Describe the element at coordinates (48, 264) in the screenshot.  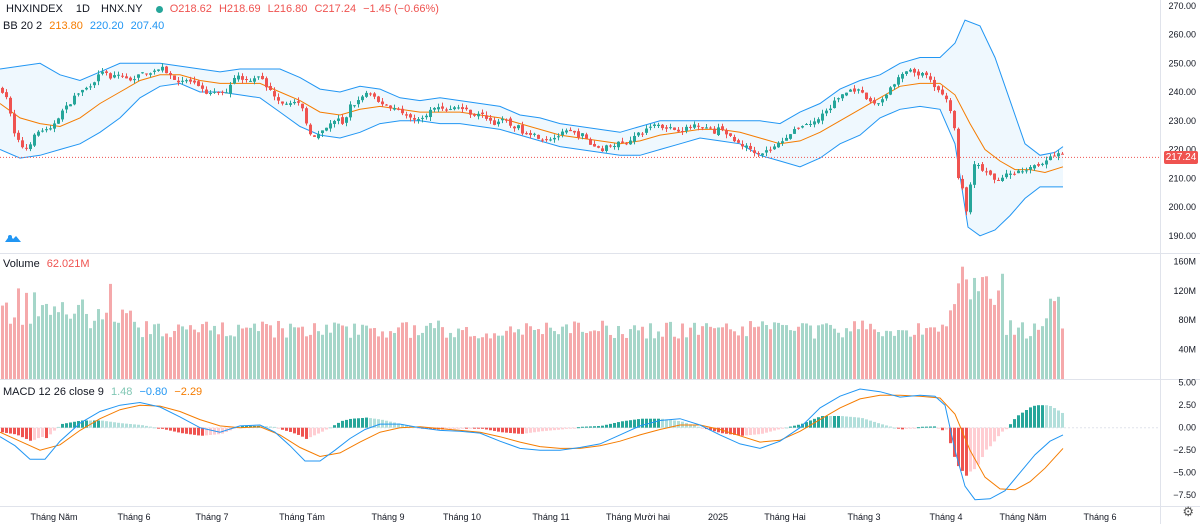
I see `volume-legend: Volume 62.021M` at that location.